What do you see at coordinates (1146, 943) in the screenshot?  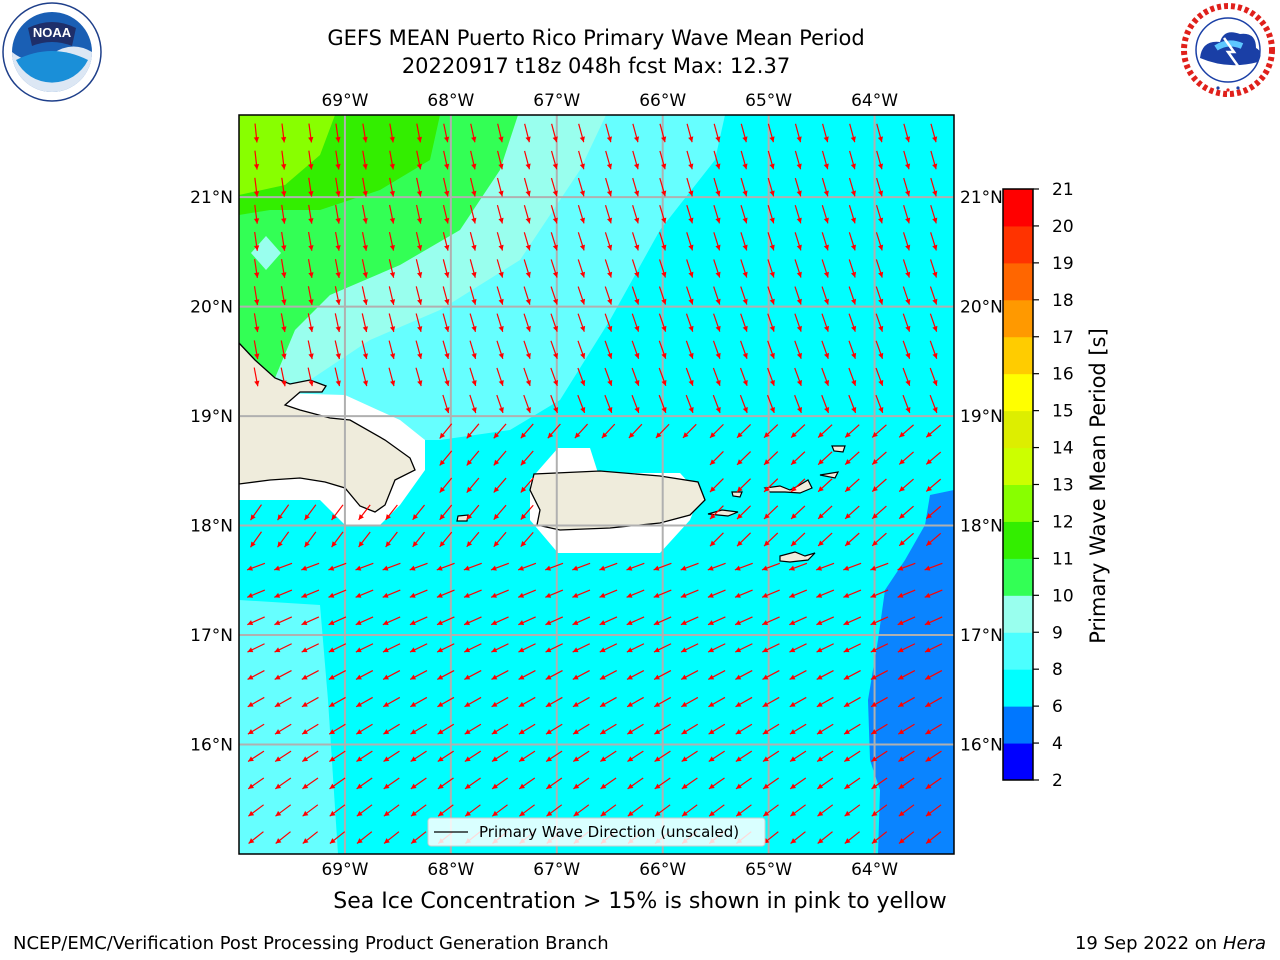 I see `footer-date-text: 19 Sep 2022 on` at bounding box center [1146, 943].